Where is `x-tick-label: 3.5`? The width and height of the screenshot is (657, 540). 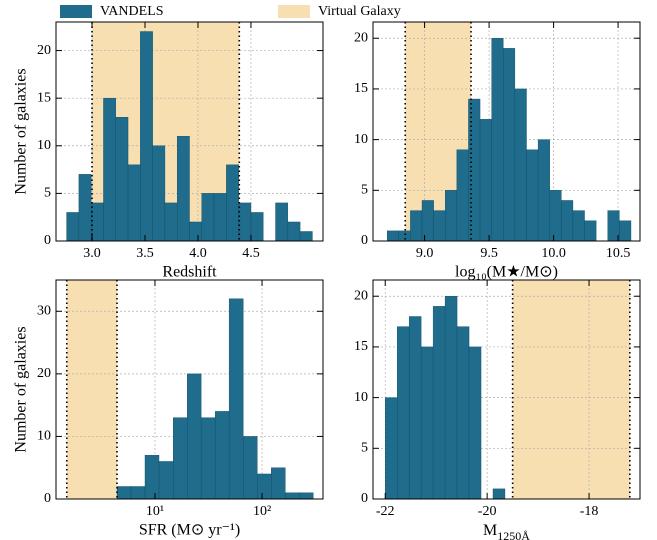 x-tick-label: 3.5 is located at coordinates (145, 253).